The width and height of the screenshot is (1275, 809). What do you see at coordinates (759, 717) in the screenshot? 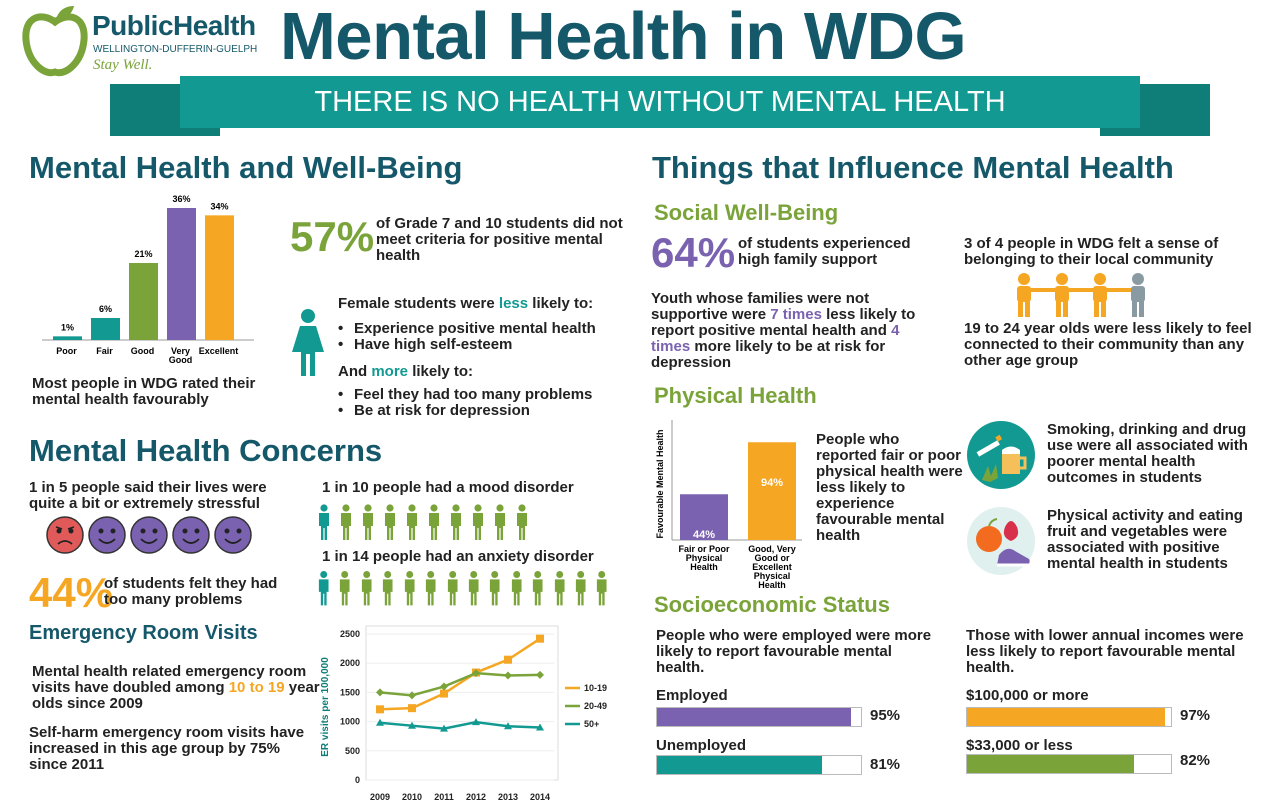
I see `hbar-employed` at bounding box center [759, 717].